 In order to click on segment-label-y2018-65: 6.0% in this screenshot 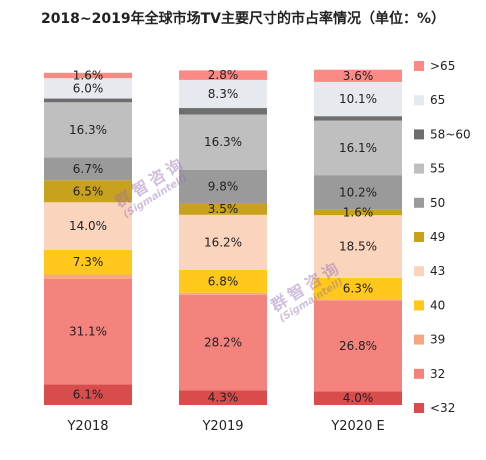, I will do `click(88, 88)`.